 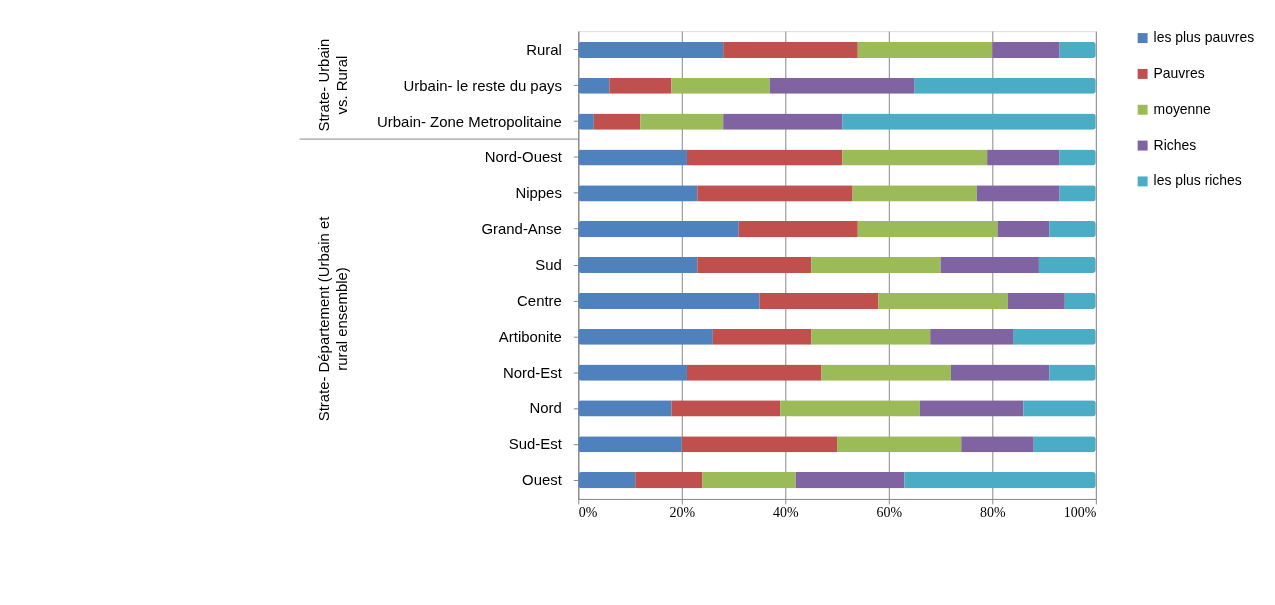 I want to click on y-tick-label: Rural, so click(x=544, y=49).